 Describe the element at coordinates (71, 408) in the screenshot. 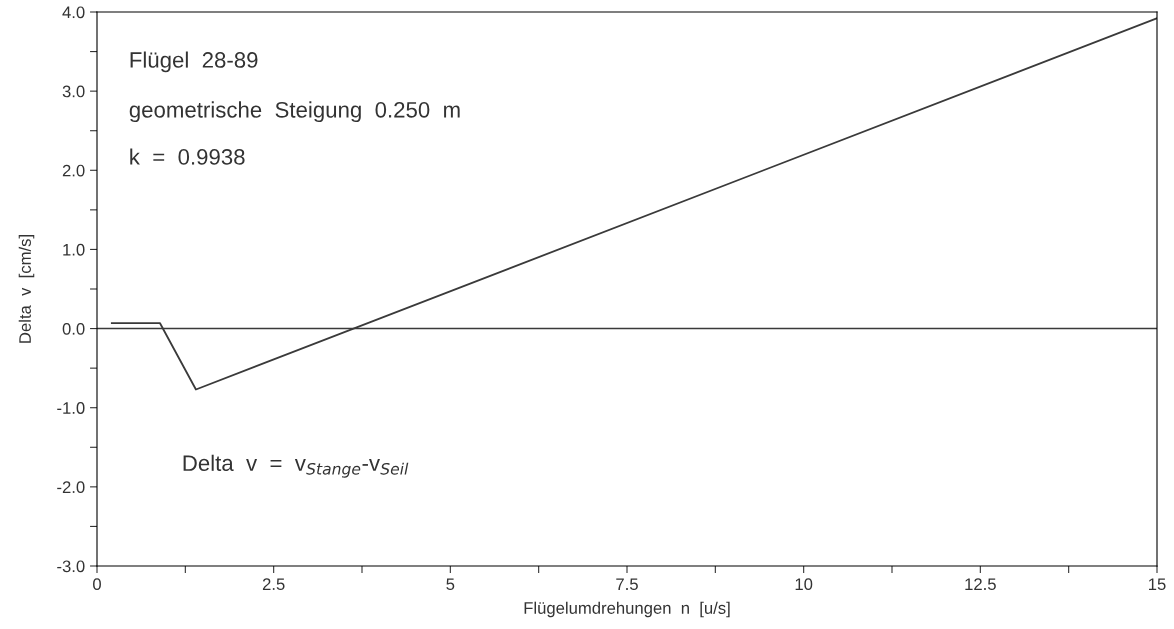

I see `y-tick-label: -1.0` at that location.